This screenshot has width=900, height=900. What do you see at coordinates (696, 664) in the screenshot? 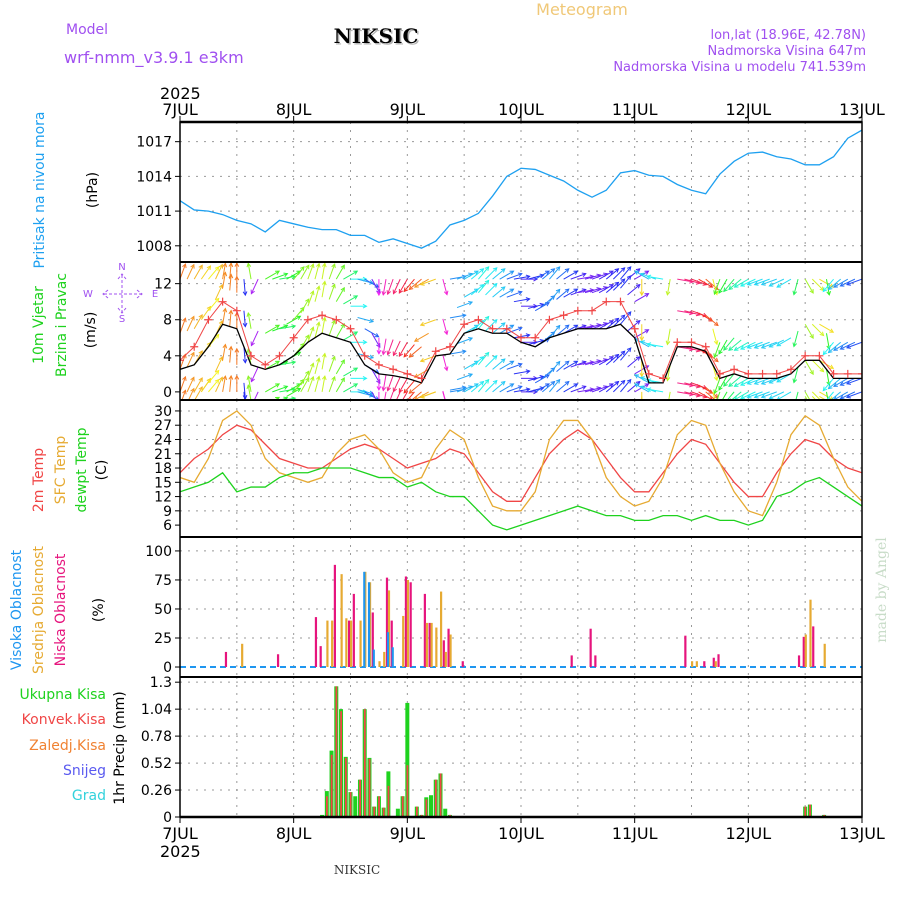
I see `cloud-mid-bar` at bounding box center [696, 664].